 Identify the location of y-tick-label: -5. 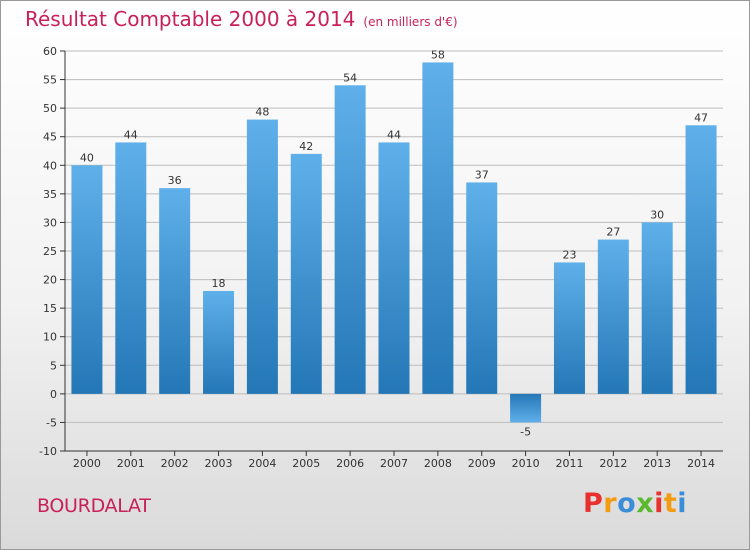
(51, 422).